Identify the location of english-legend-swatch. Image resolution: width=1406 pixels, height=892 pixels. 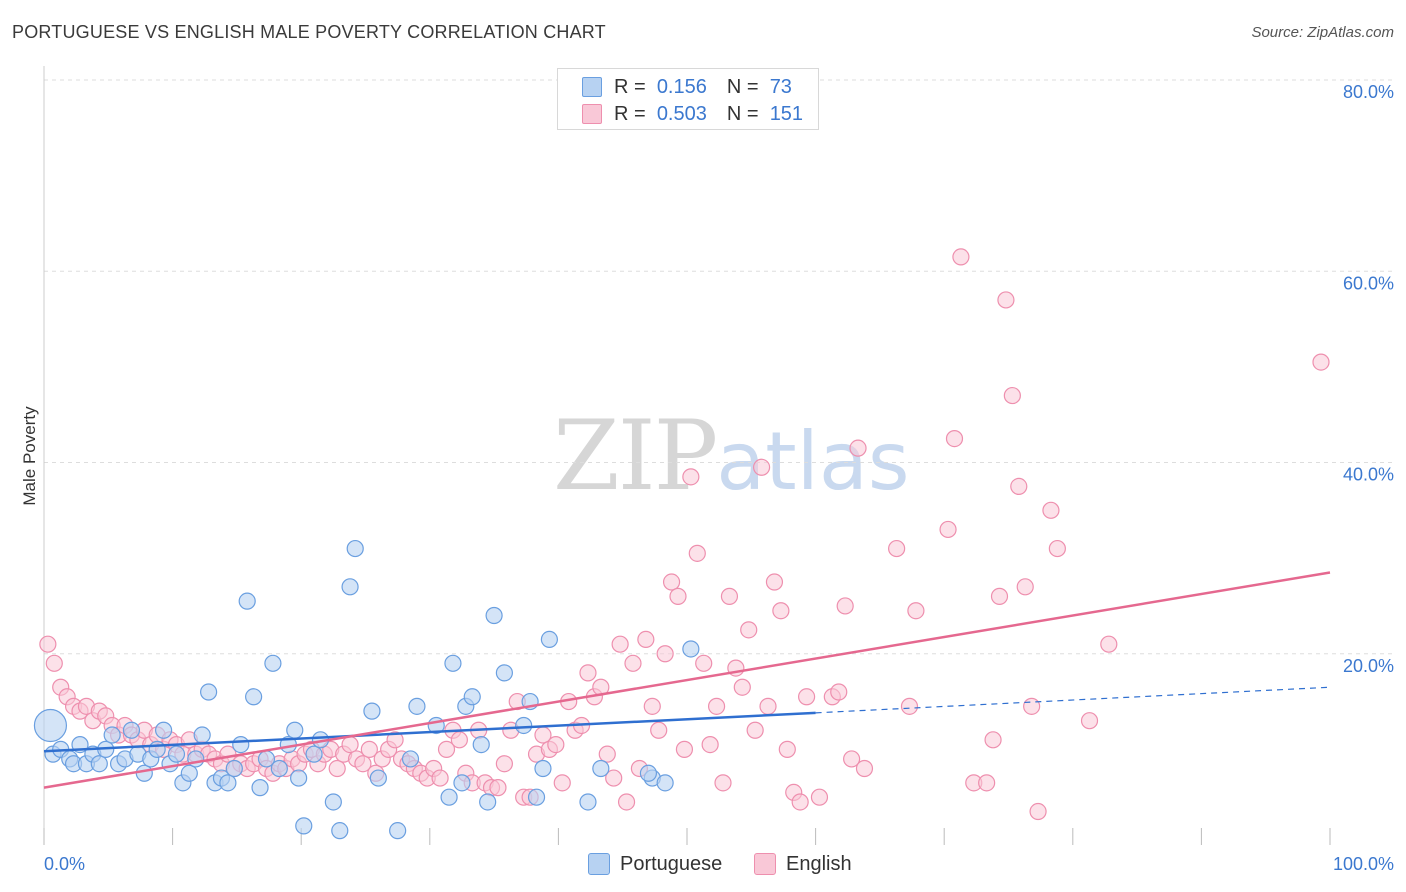
(765, 864).